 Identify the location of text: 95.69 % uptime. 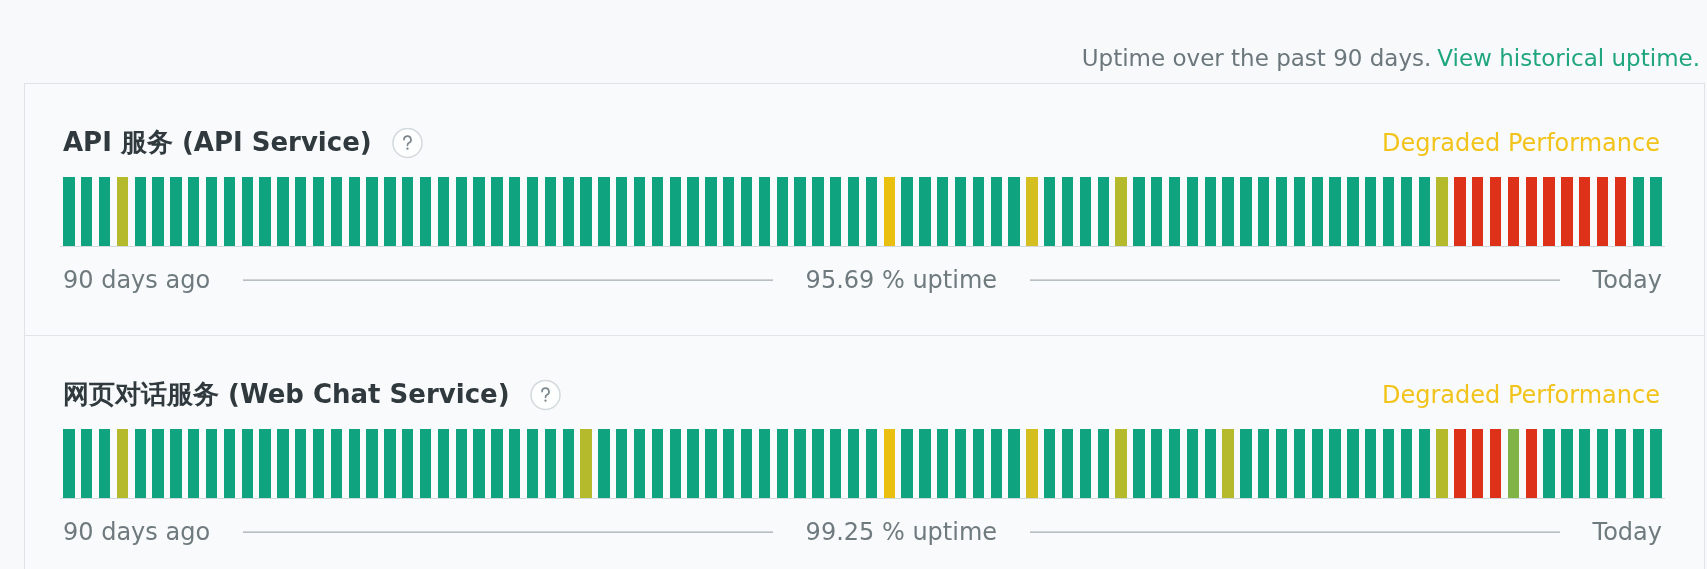
(901, 280).